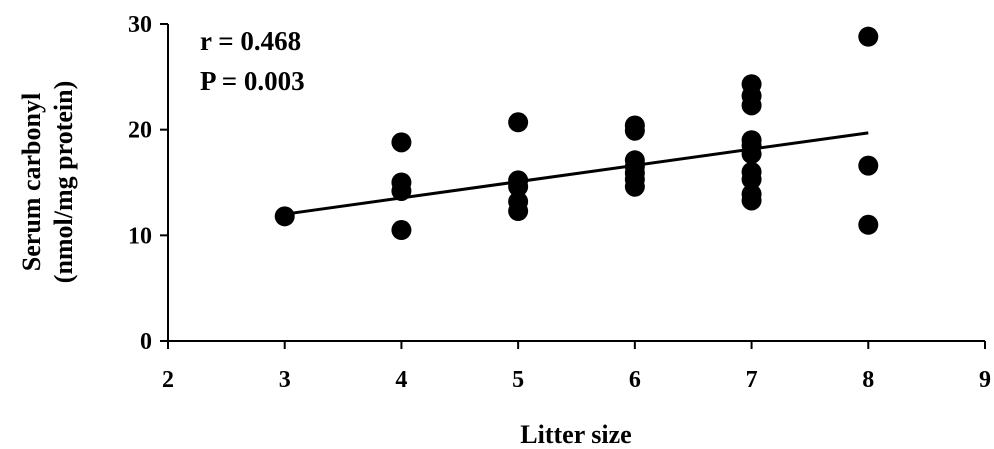 This screenshot has height=449, width=994. What do you see at coordinates (752, 380) in the screenshot?
I see `x-tick-label-7: 7` at bounding box center [752, 380].